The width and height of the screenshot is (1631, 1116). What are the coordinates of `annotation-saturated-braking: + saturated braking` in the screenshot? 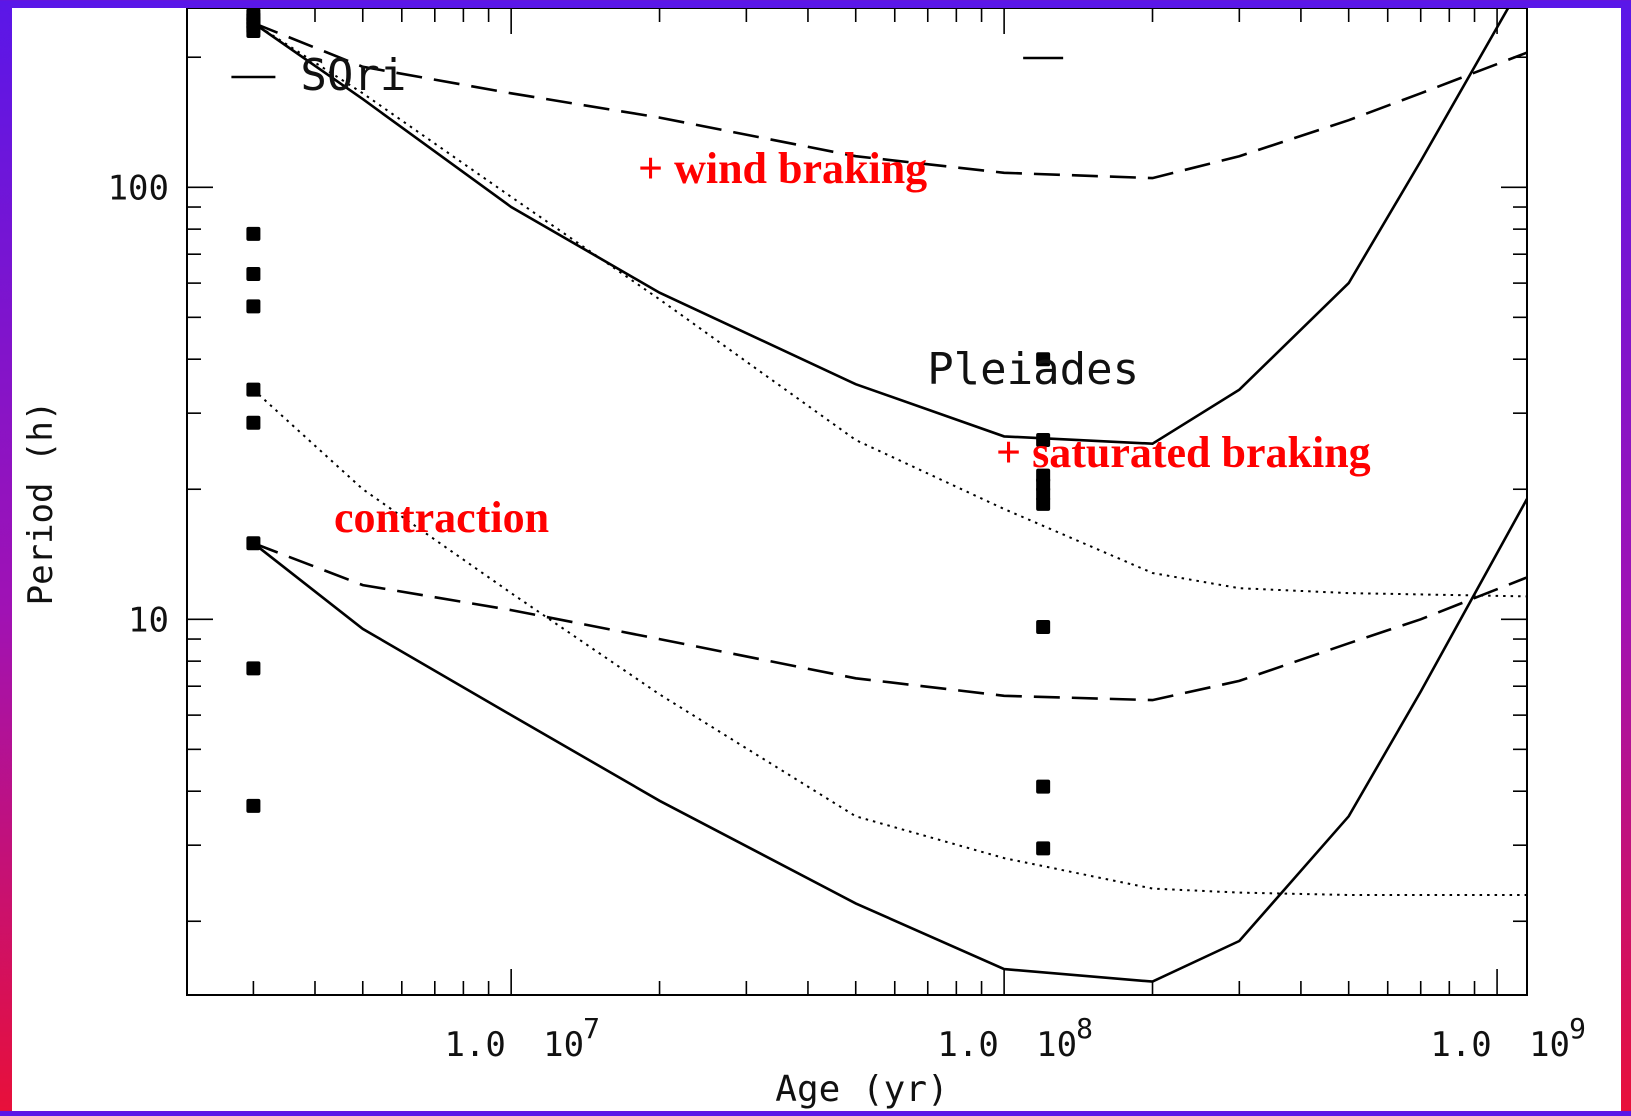 It's located at (1183, 452).